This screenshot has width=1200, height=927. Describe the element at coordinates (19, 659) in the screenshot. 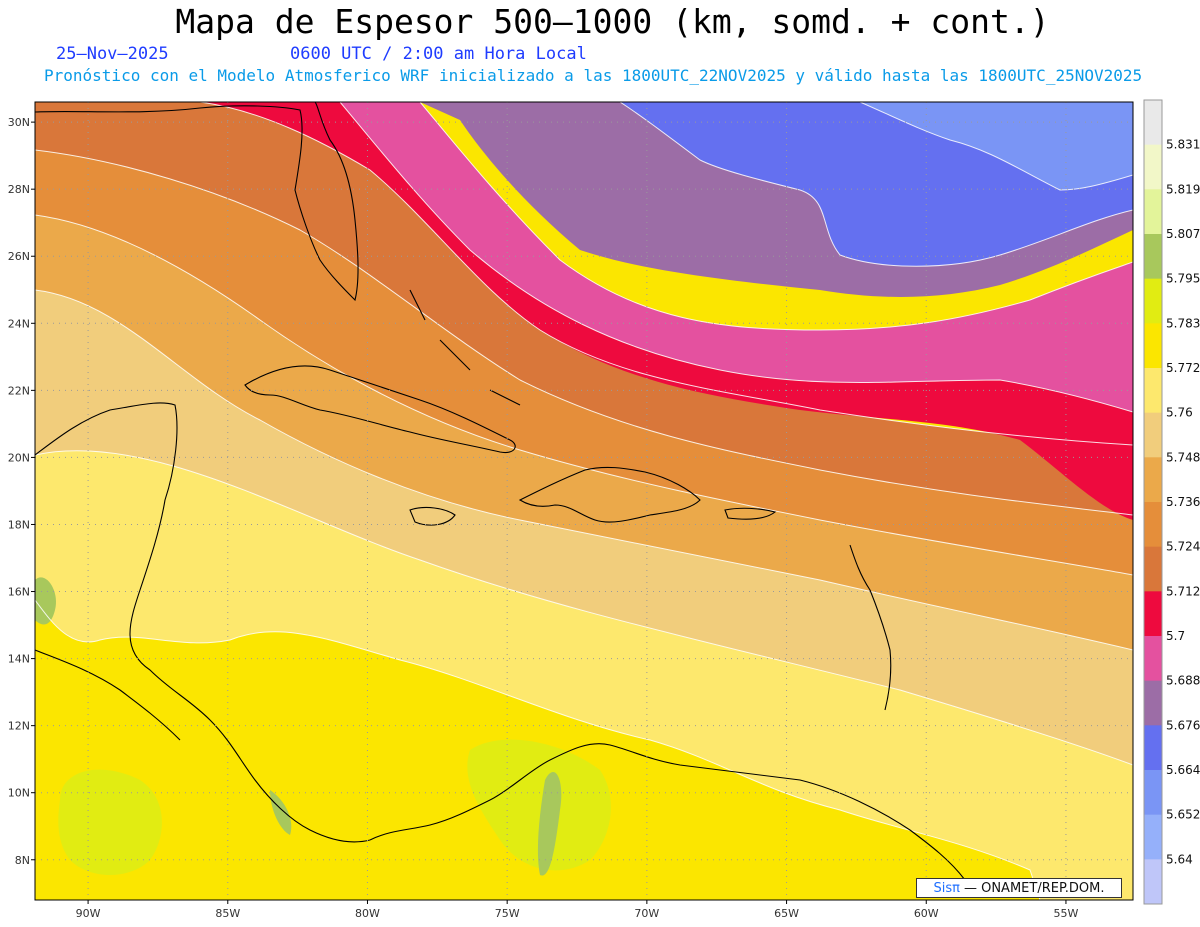

I see `lat-tick-label: 14N` at that location.